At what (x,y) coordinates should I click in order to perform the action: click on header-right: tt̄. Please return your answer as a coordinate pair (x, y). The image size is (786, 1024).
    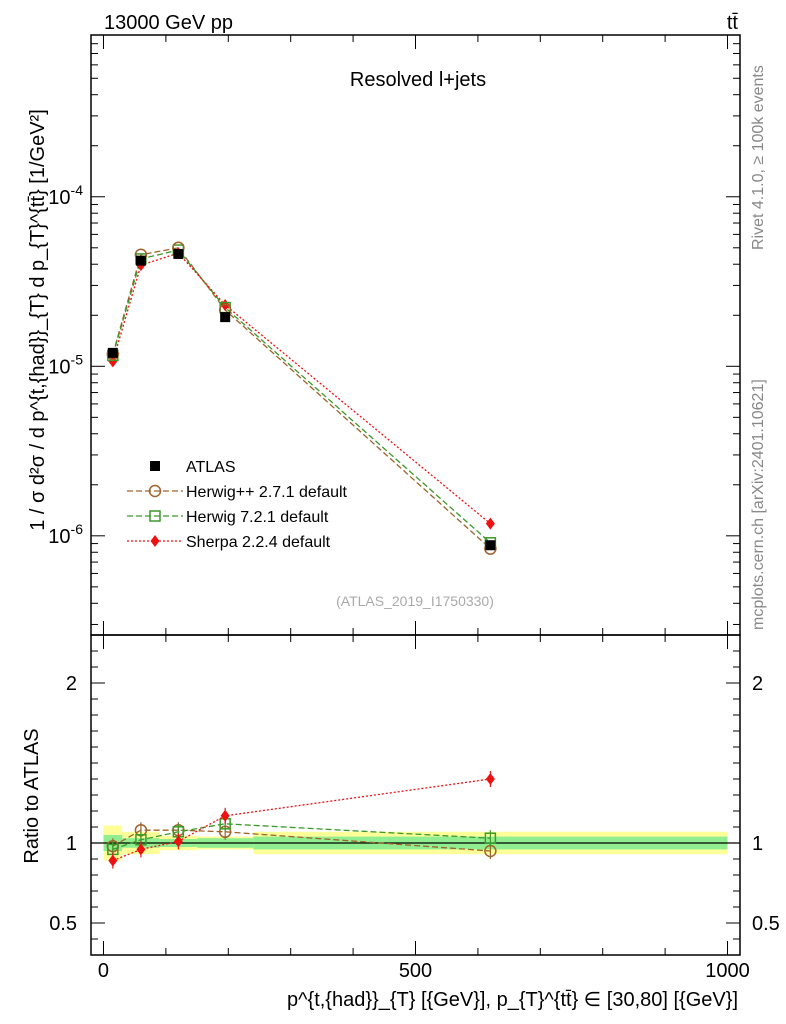
    Looking at the image, I should click on (733, 23).